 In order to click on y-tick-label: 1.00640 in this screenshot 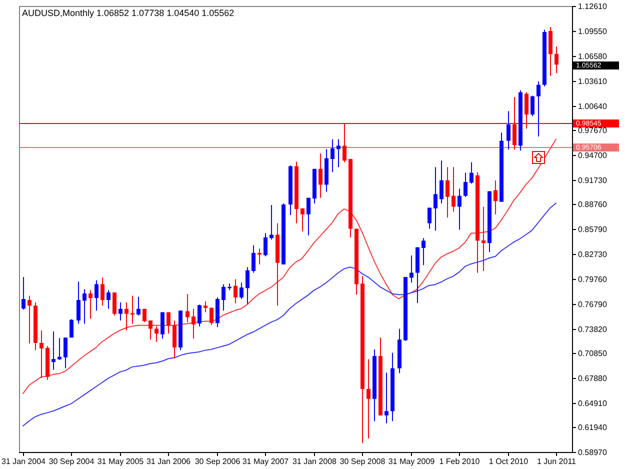, I will do `click(593, 106)`.